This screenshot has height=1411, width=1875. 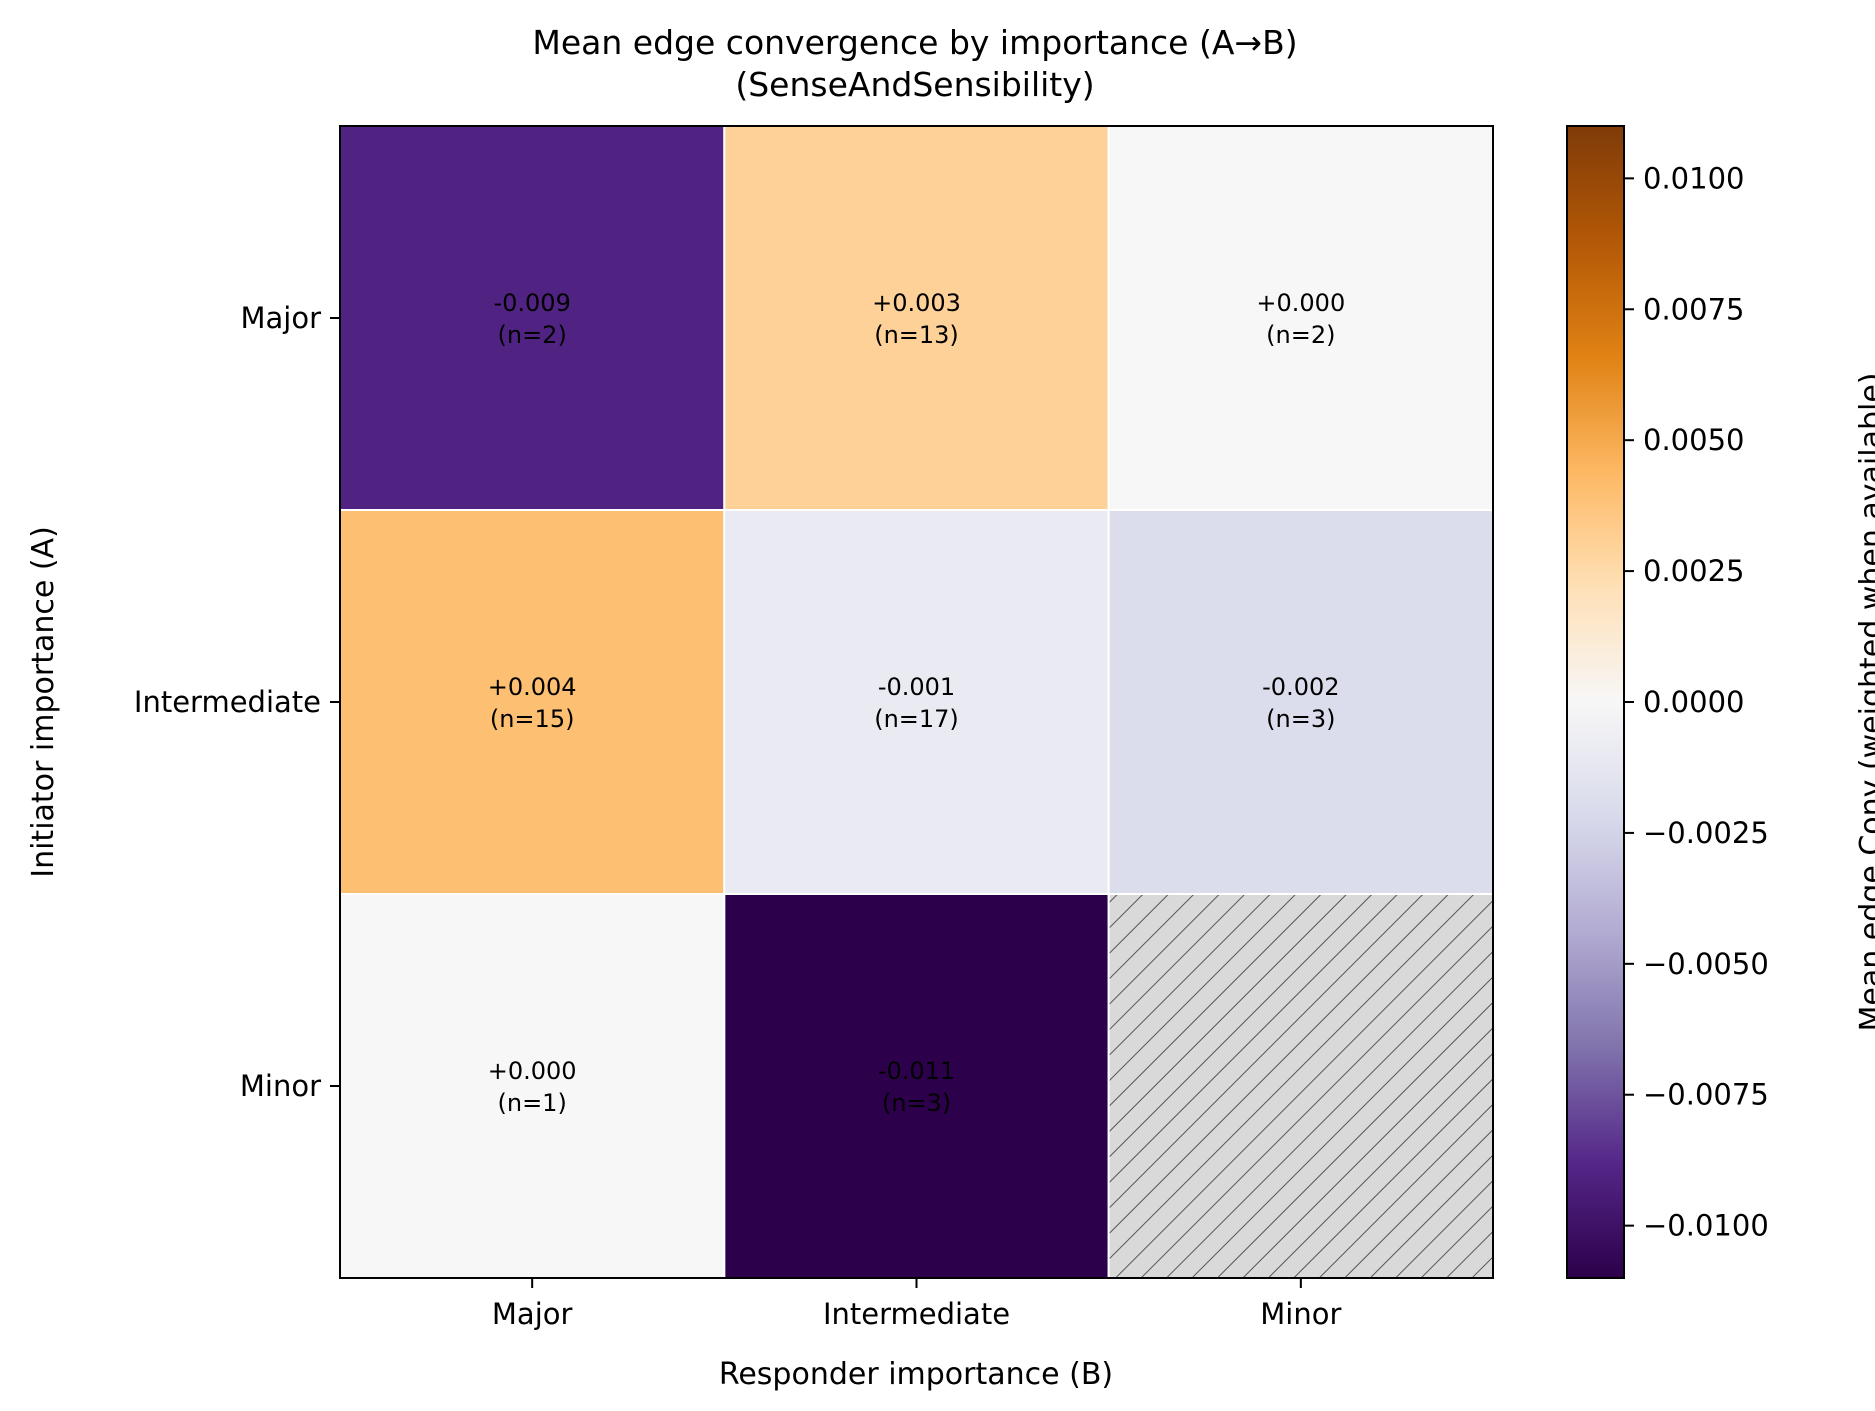 I want to click on cell-count-label: (n=15), so click(x=532, y=719).